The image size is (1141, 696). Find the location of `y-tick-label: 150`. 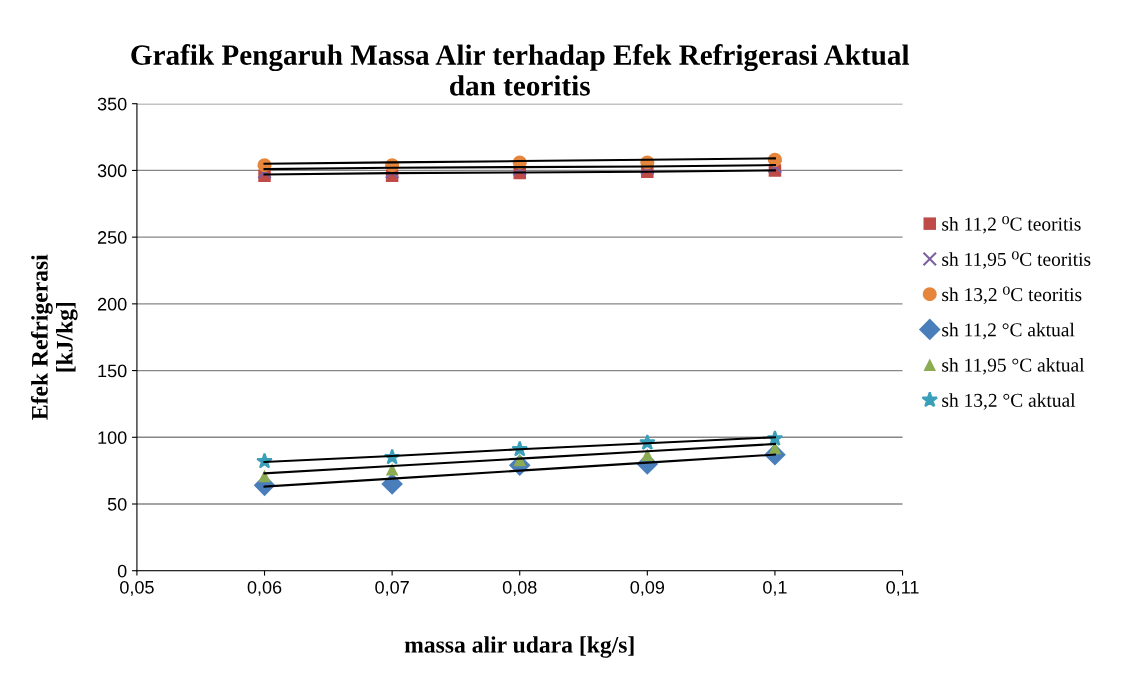

y-tick-label: 150 is located at coordinates (112, 371).